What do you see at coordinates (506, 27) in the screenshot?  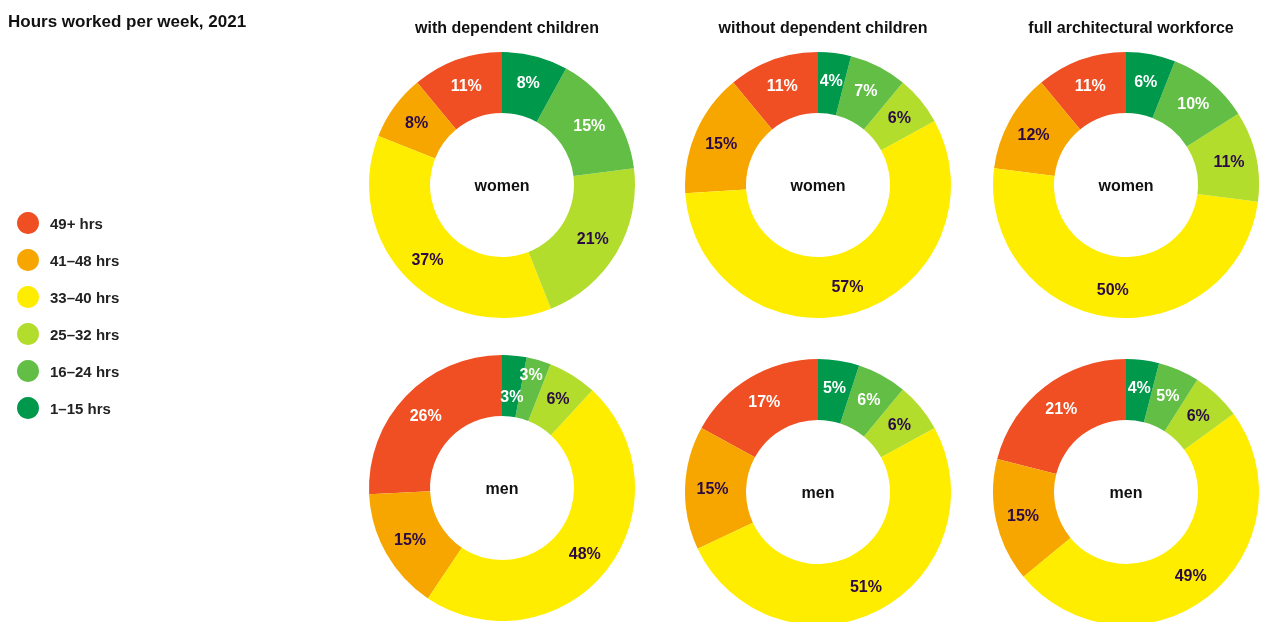 I see `chart-title: with dependent children` at bounding box center [506, 27].